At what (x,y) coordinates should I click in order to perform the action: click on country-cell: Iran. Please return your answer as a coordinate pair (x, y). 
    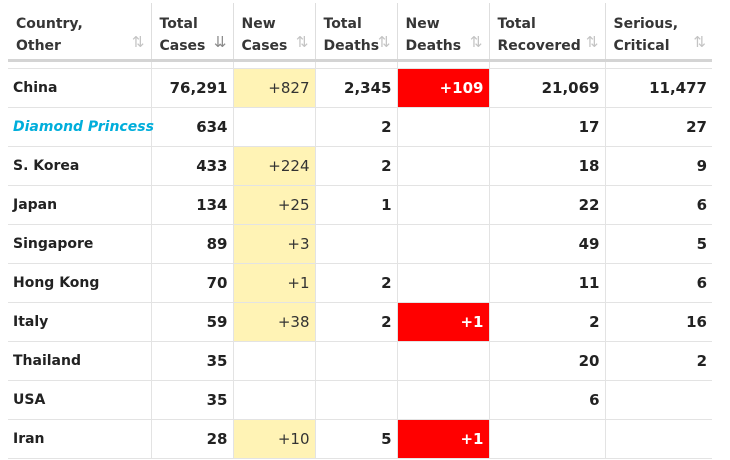
    Looking at the image, I should click on (80, 439).